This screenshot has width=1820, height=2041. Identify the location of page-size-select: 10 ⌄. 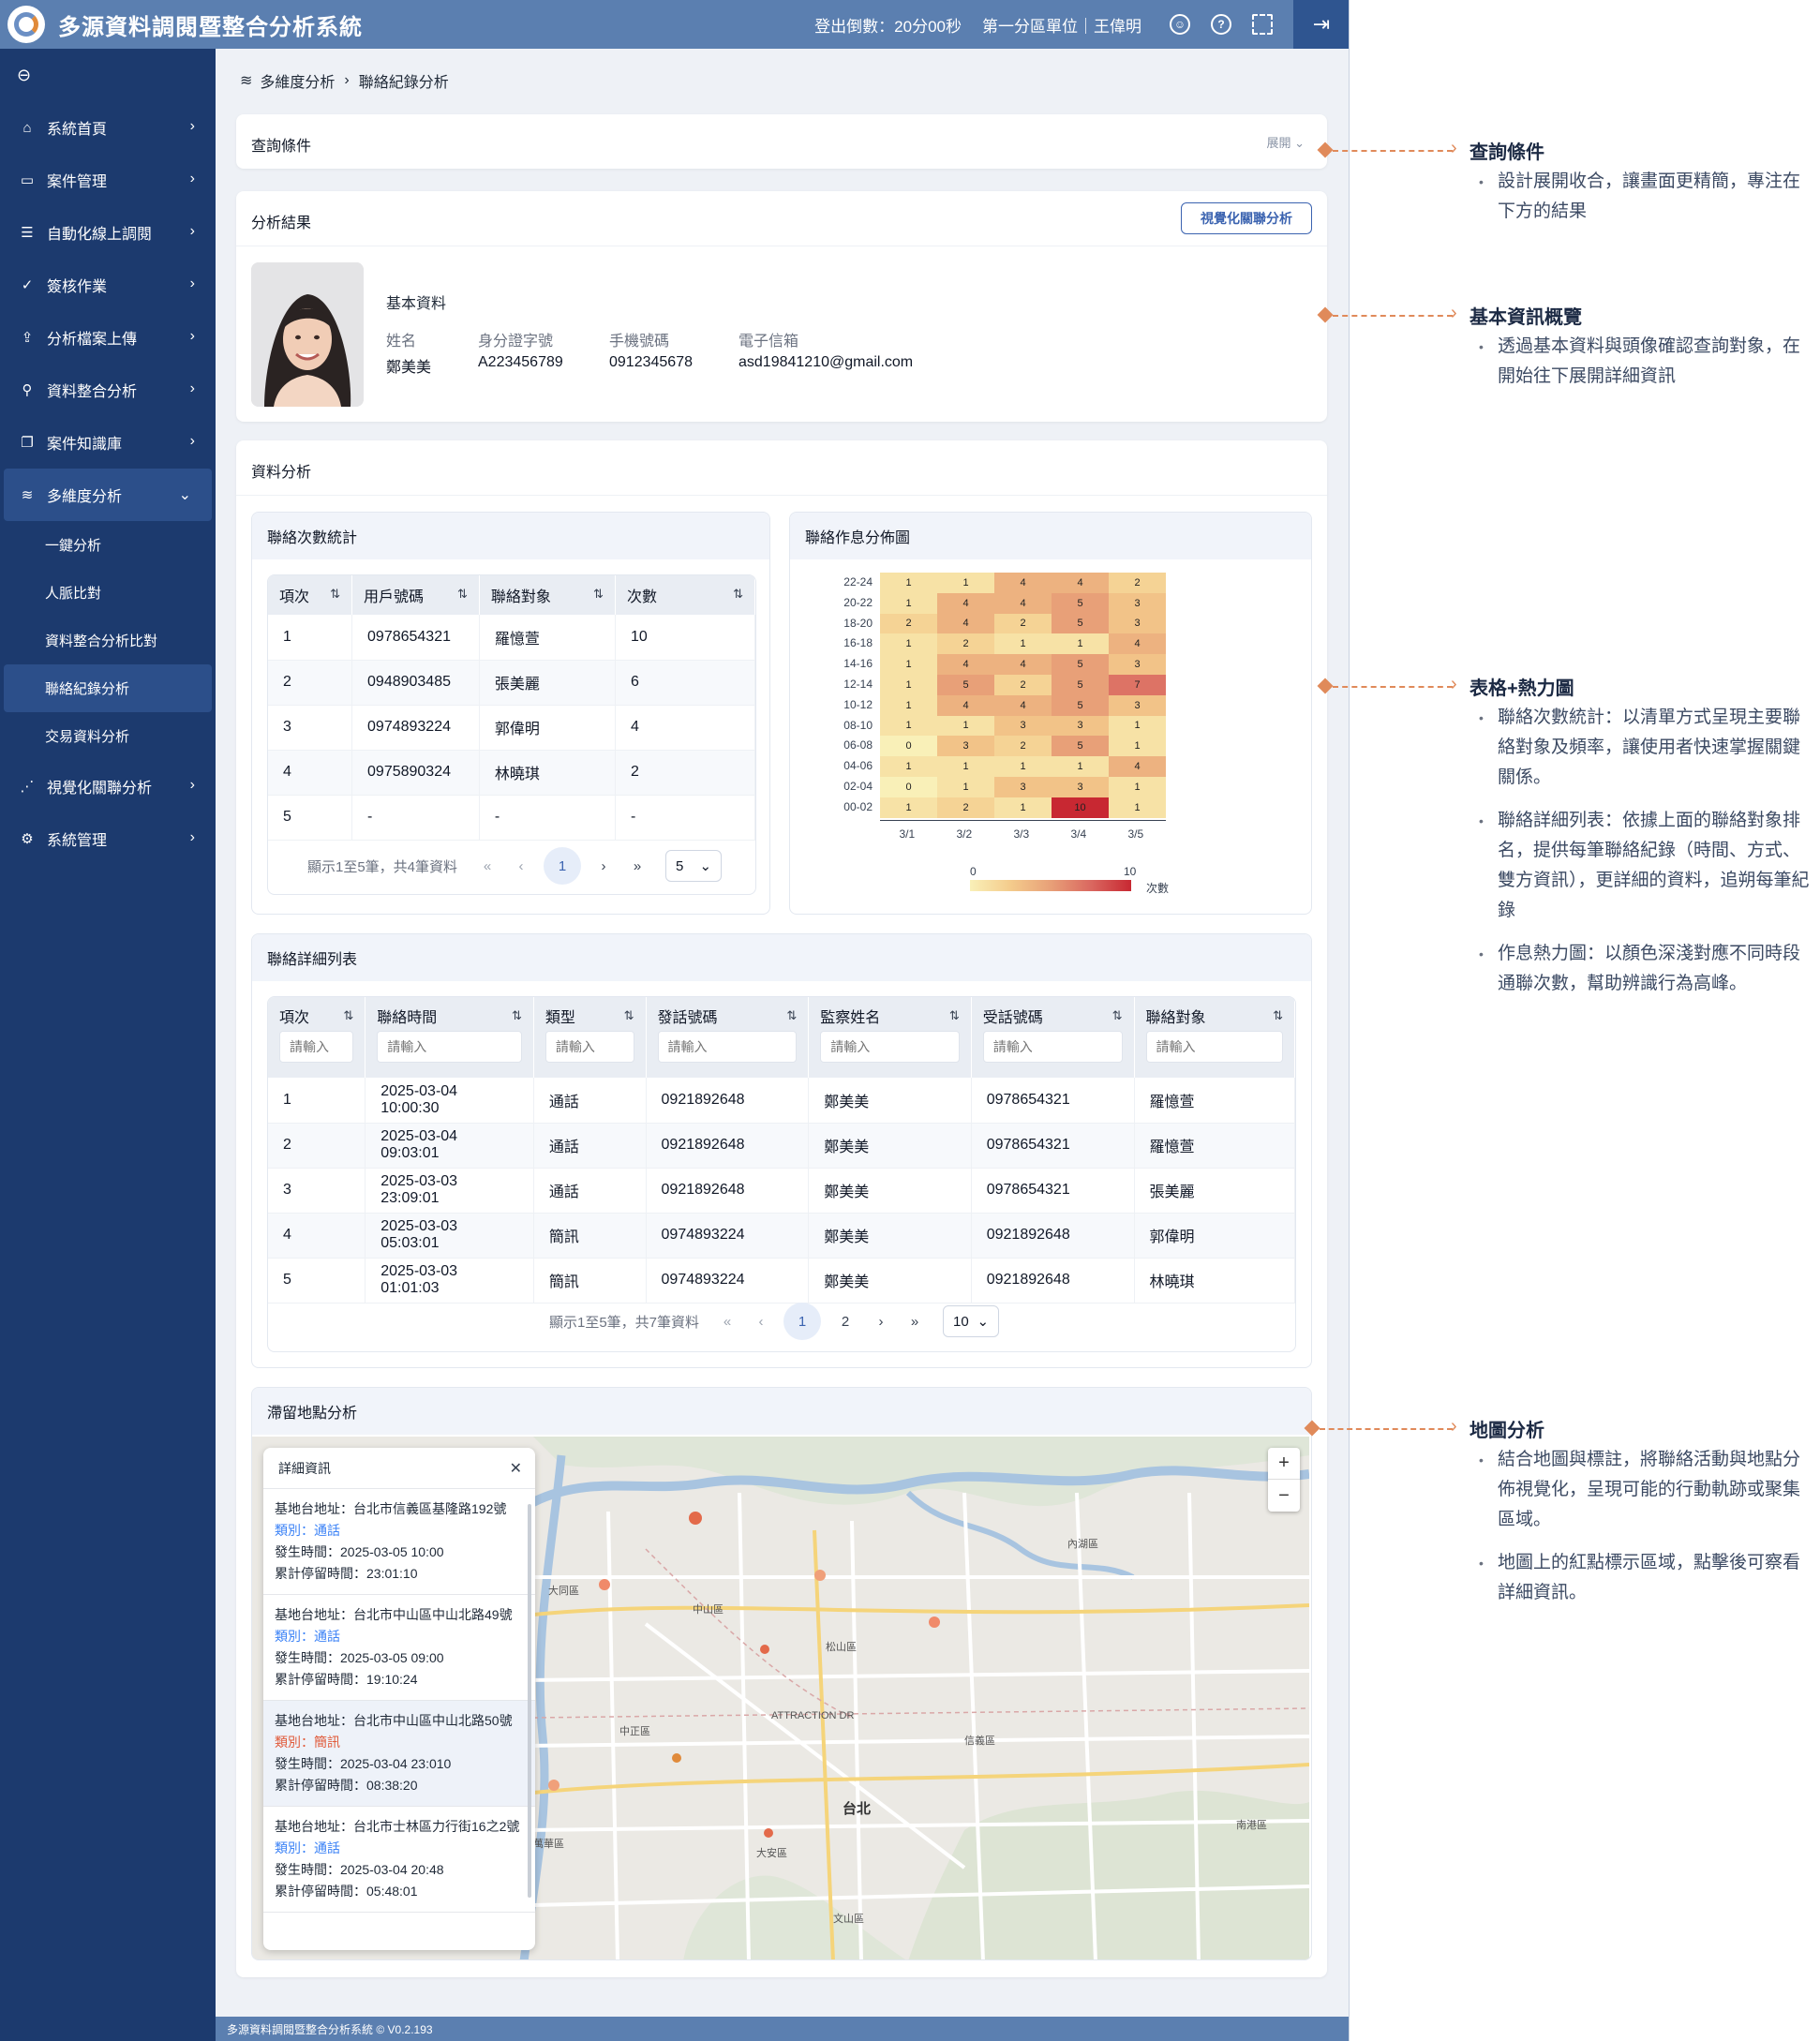
(971, 1321).